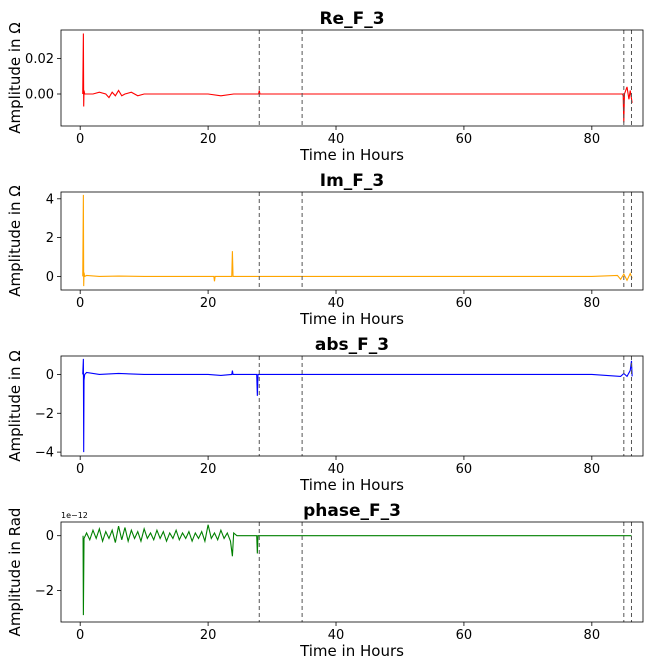 The image size is (661, 661). Describe the element at coordinates (50, 199) in the screenshot. I see `y-tick-label: 4` at that location.